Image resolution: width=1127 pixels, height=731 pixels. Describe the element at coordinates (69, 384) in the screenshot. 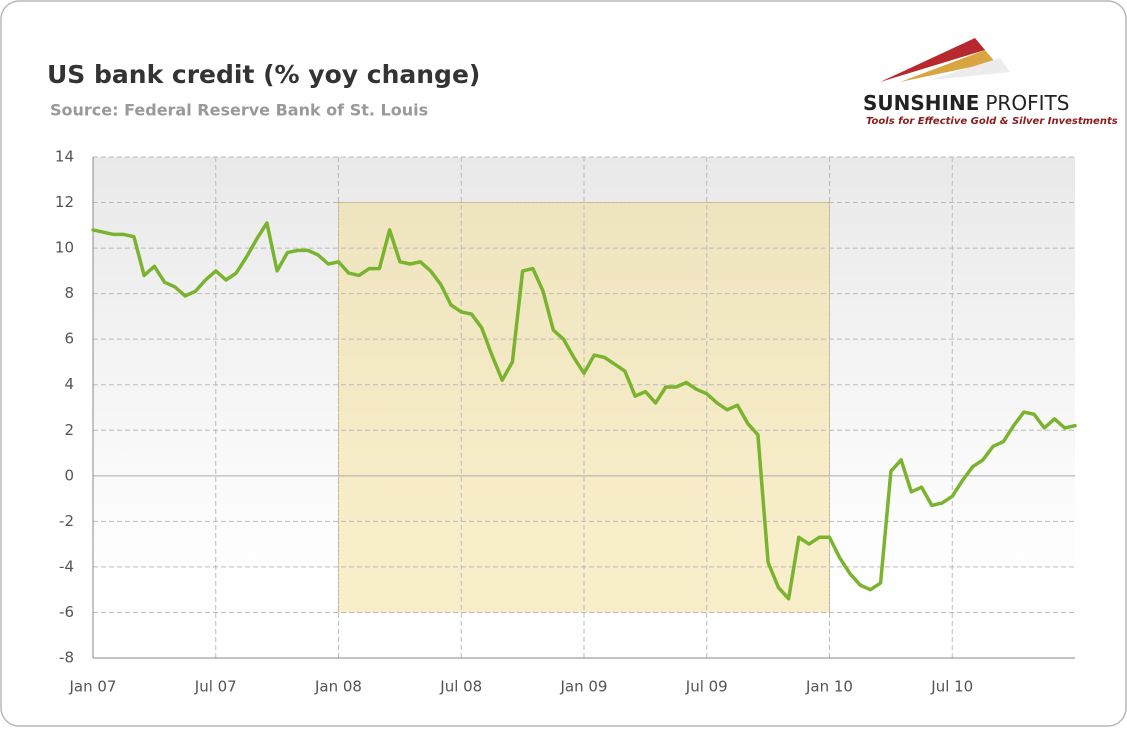

I see `y-tick-label: 4` at that location.